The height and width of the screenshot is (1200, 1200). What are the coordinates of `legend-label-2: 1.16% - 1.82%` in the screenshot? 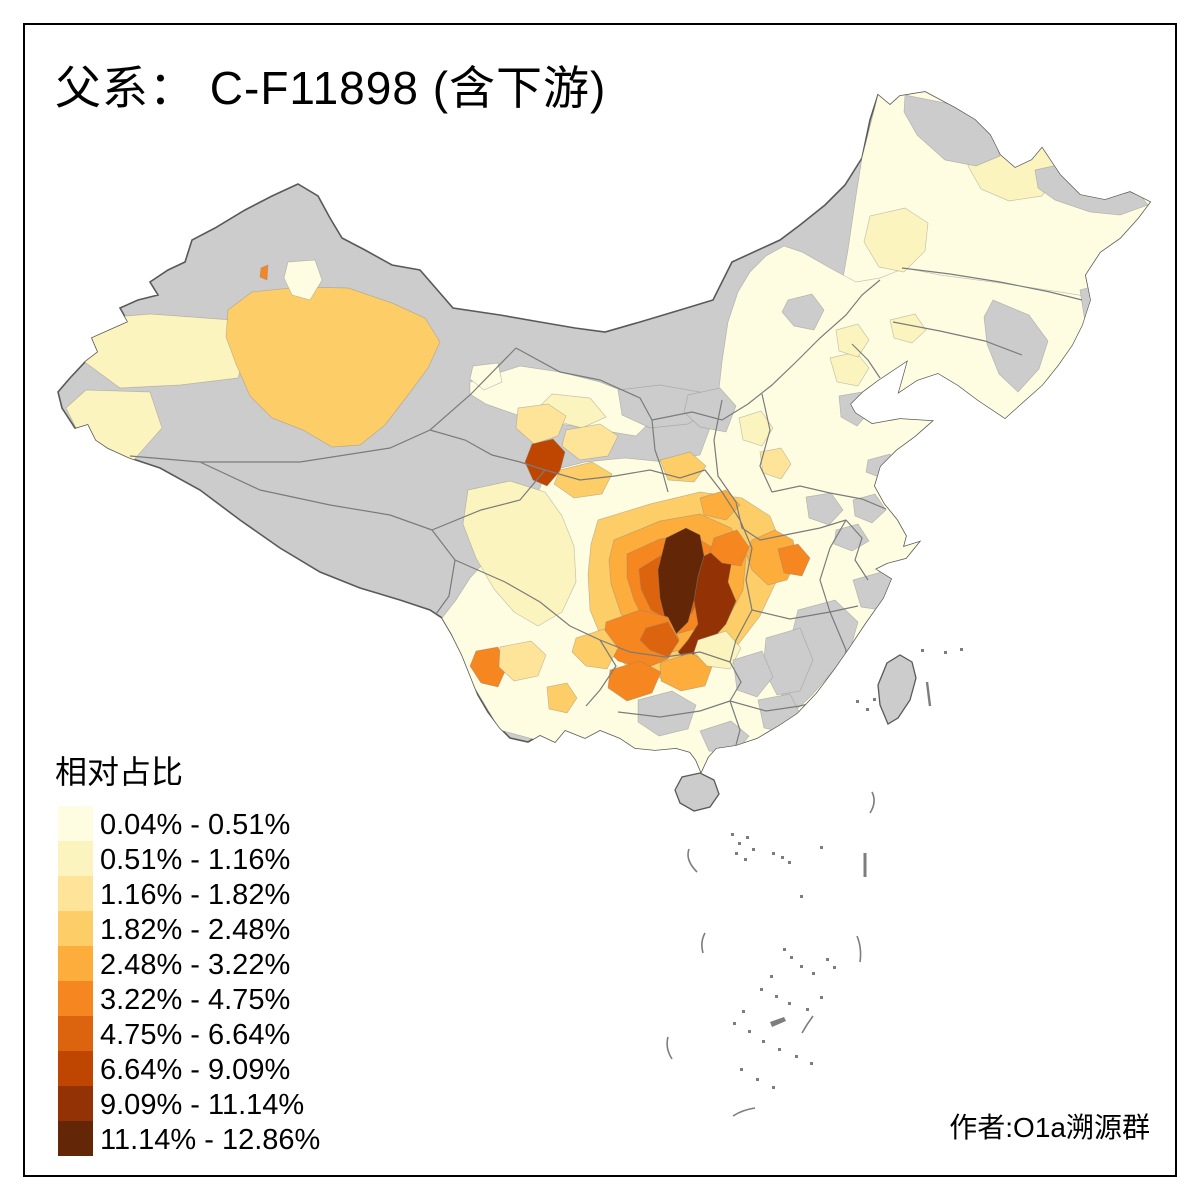 It's located at (195, 895).